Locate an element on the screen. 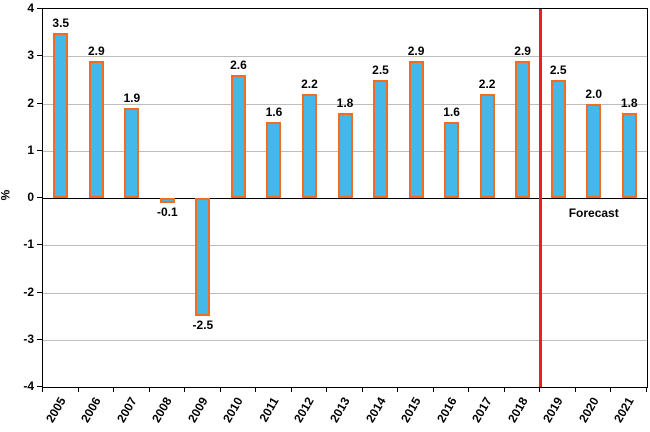 The height and width of the screenshot is (432, 650). bar-value-label: 2.6 is located at coordinates (238, 65).